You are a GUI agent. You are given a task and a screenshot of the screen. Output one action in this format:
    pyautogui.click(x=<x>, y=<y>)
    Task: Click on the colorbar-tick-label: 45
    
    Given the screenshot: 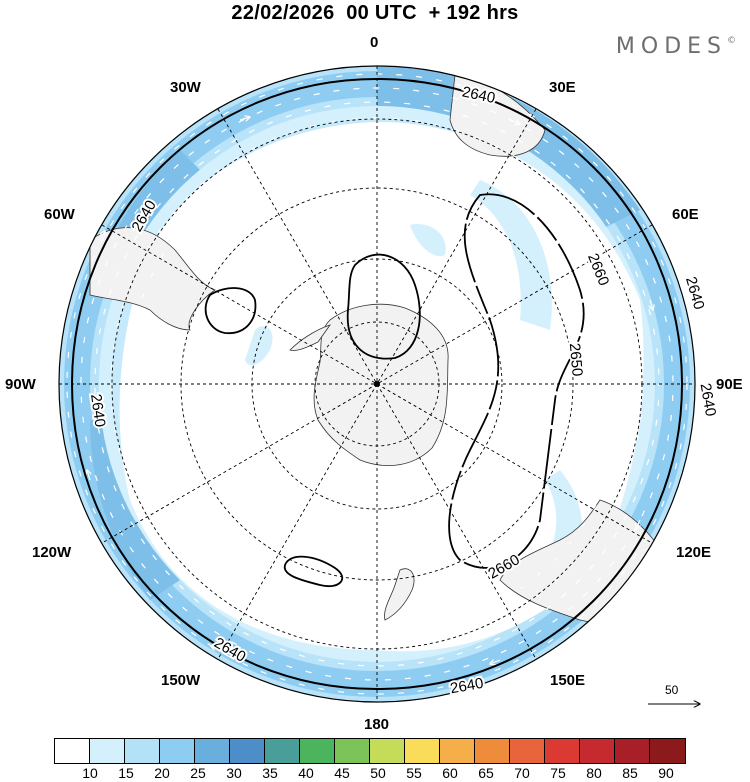 What is the action you would take?
    pyautogui.click(x=342, y=773)
    